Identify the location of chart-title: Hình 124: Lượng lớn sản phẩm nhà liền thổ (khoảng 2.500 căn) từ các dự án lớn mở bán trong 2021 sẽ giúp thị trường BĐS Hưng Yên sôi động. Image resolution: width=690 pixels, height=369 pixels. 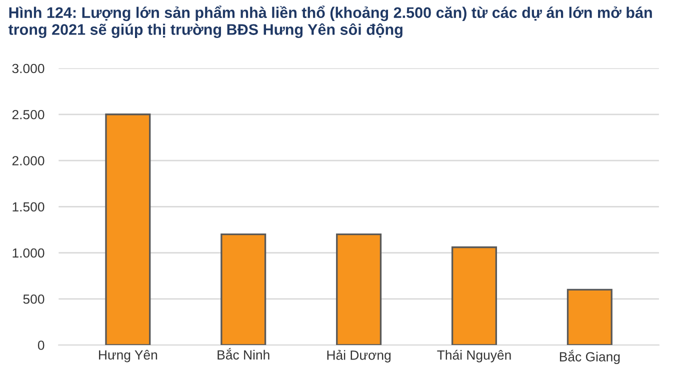
(330, 22).